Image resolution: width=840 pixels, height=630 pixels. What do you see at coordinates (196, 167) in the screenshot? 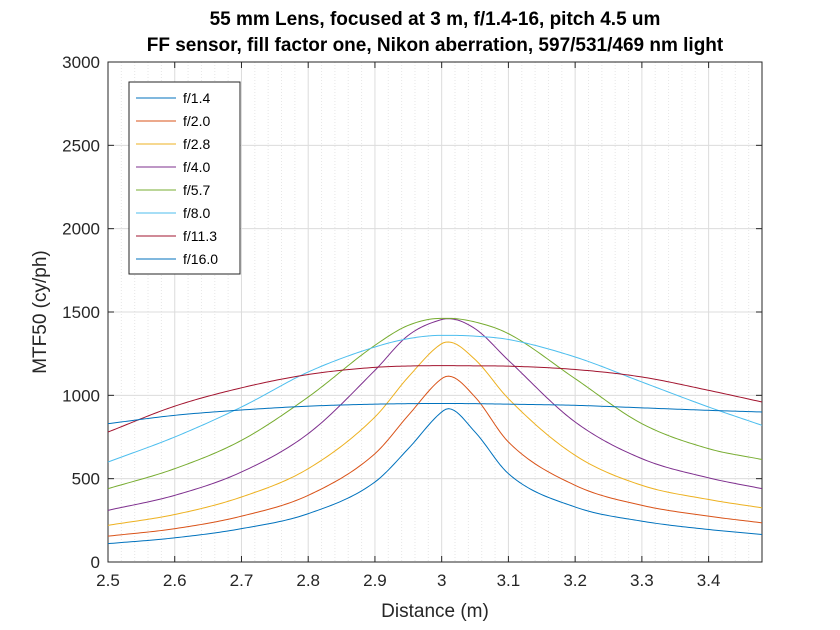
I see `legend-label: f/4.0` at bounding box center [196, 167].